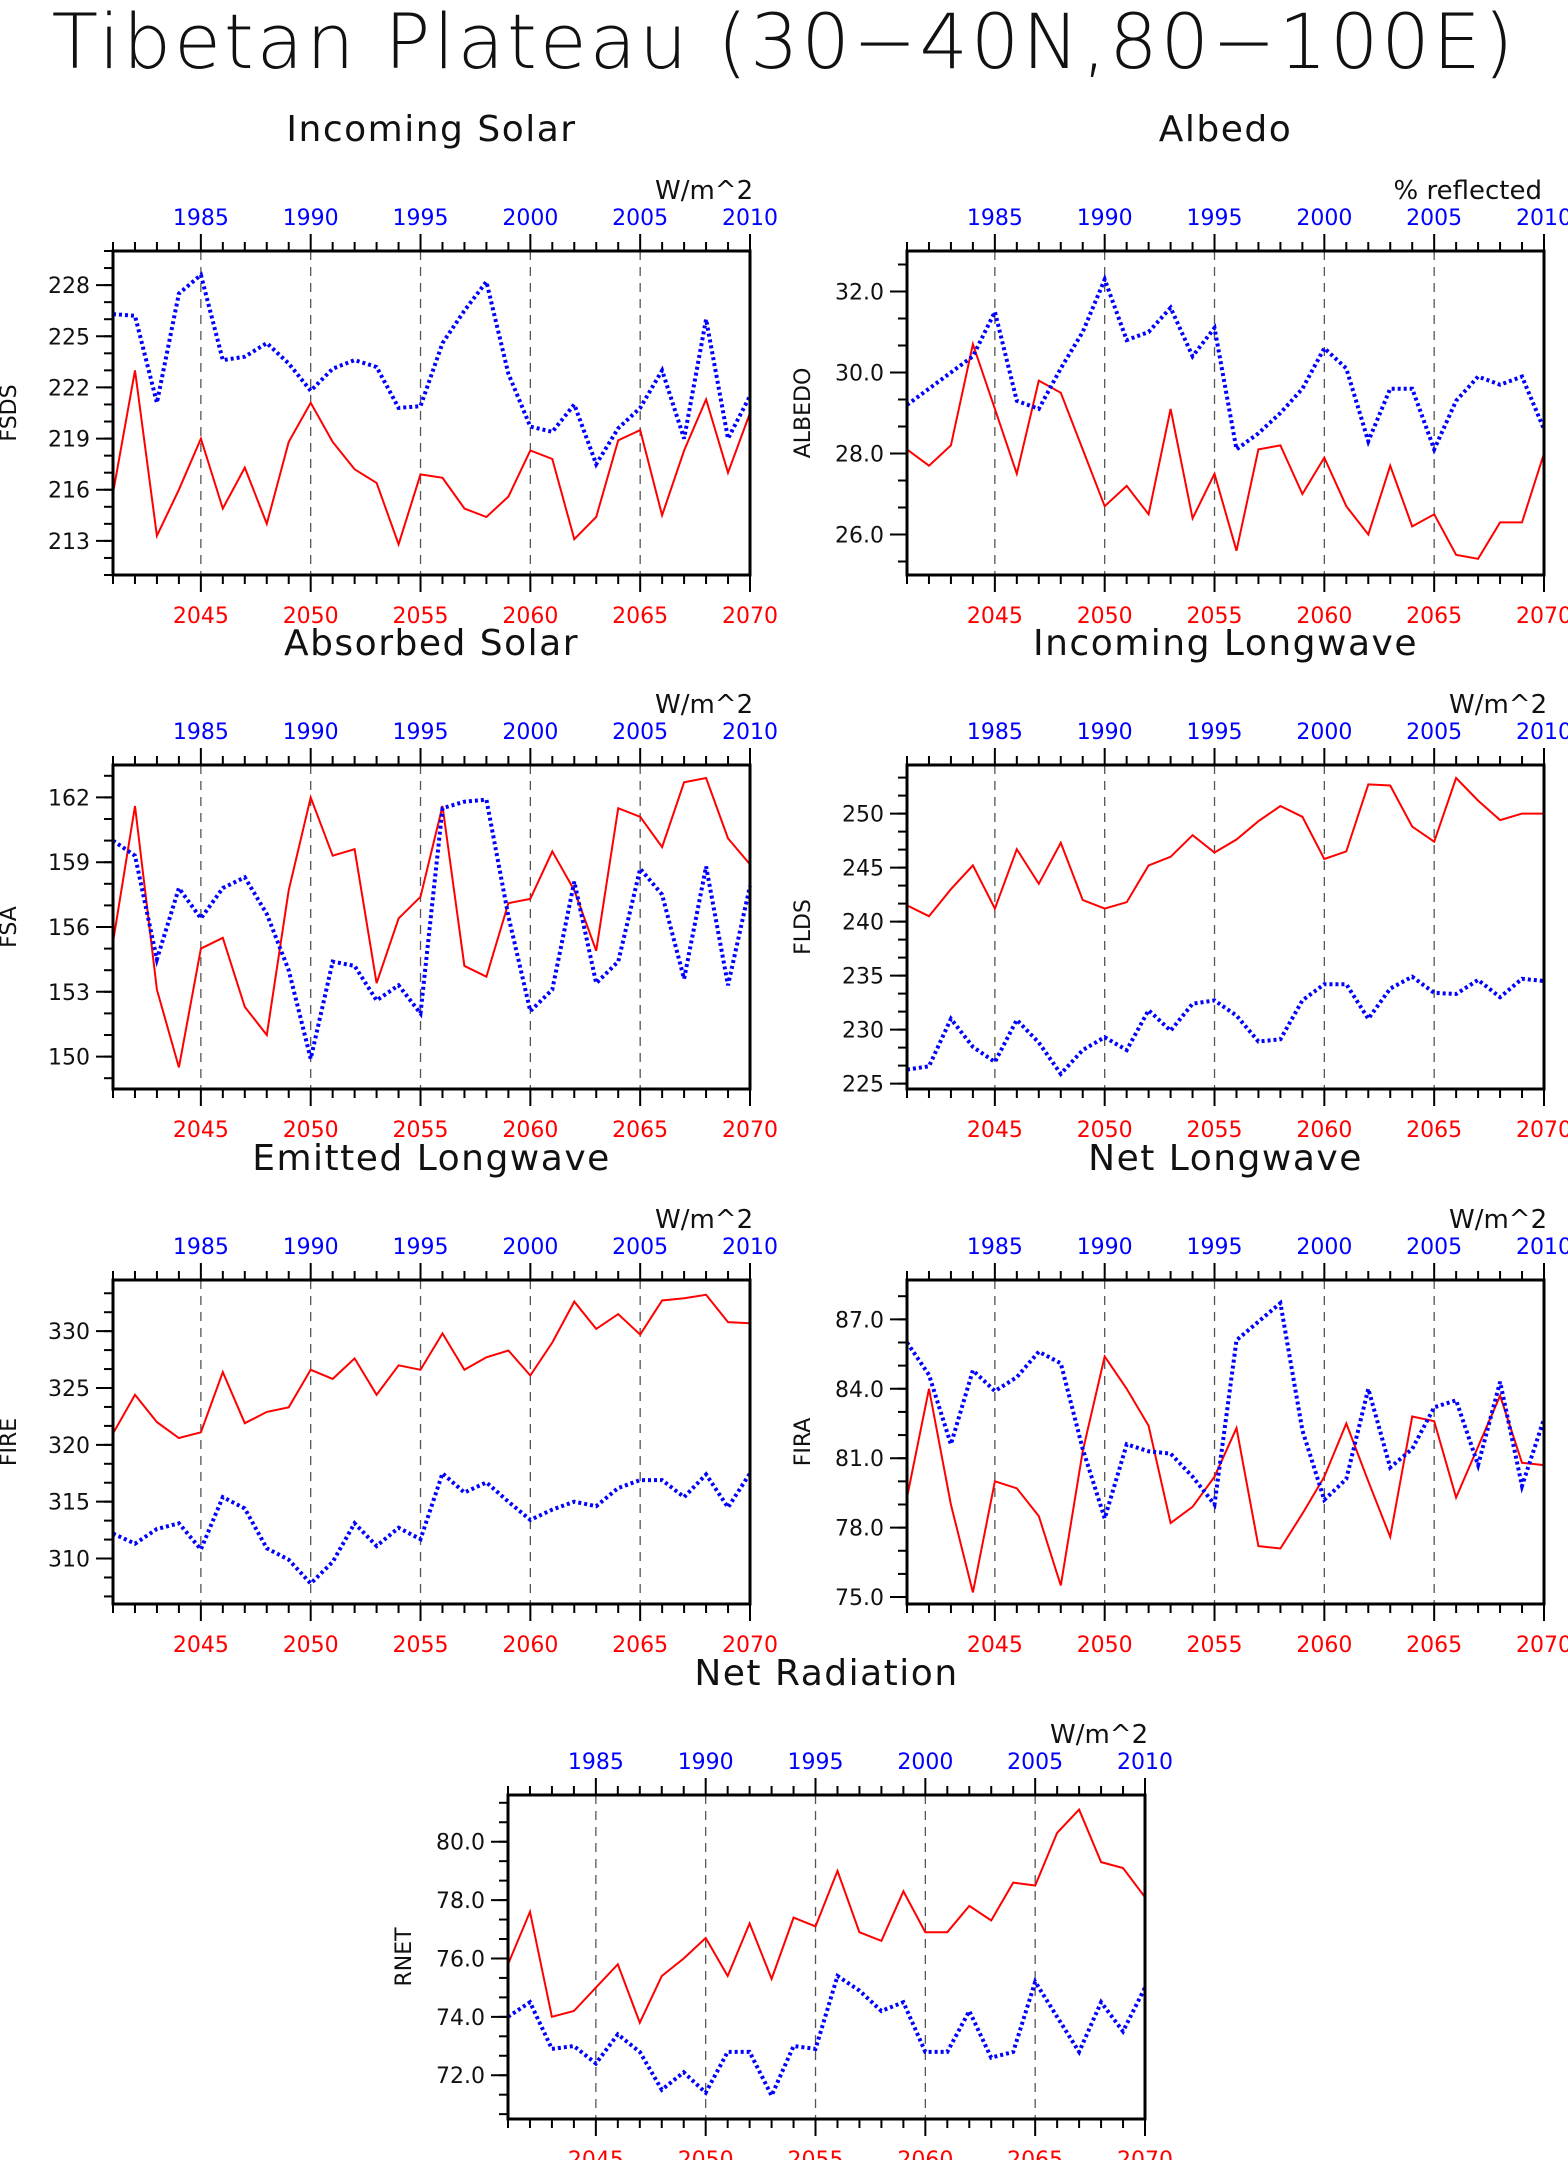 The image size is (1568, 2160). What do you see at coordinates (803, 413) in the screenshot?
I see `y-axis-label: ALBEDO` at bounding box center [803, 413].